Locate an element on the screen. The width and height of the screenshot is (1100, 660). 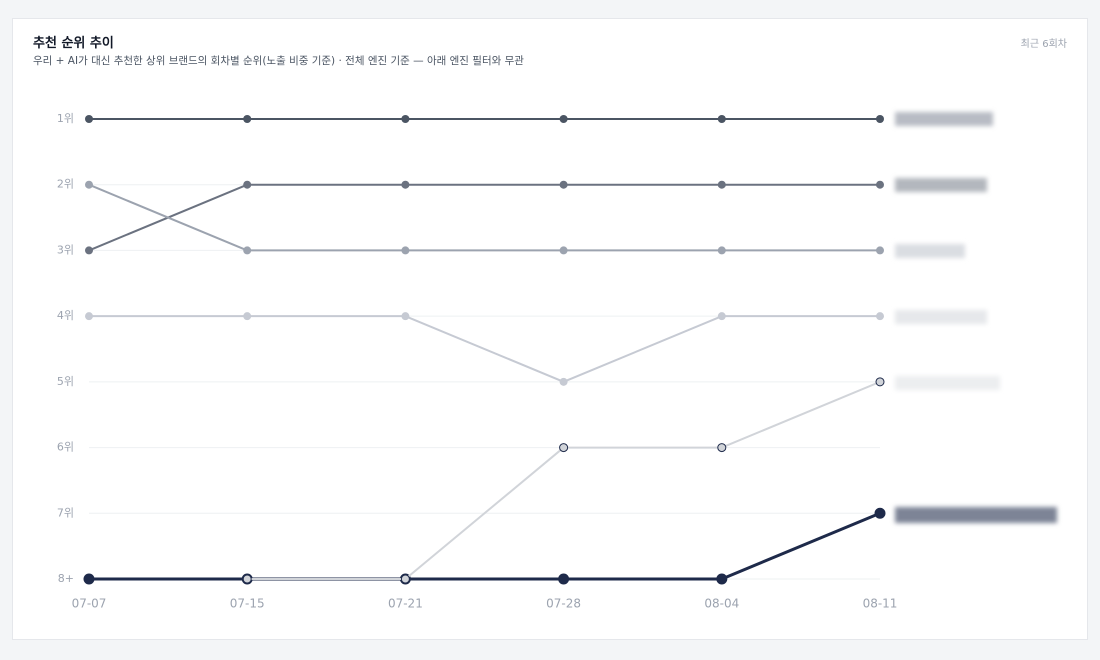
blurred-labels is located at coordinates (976, 317).